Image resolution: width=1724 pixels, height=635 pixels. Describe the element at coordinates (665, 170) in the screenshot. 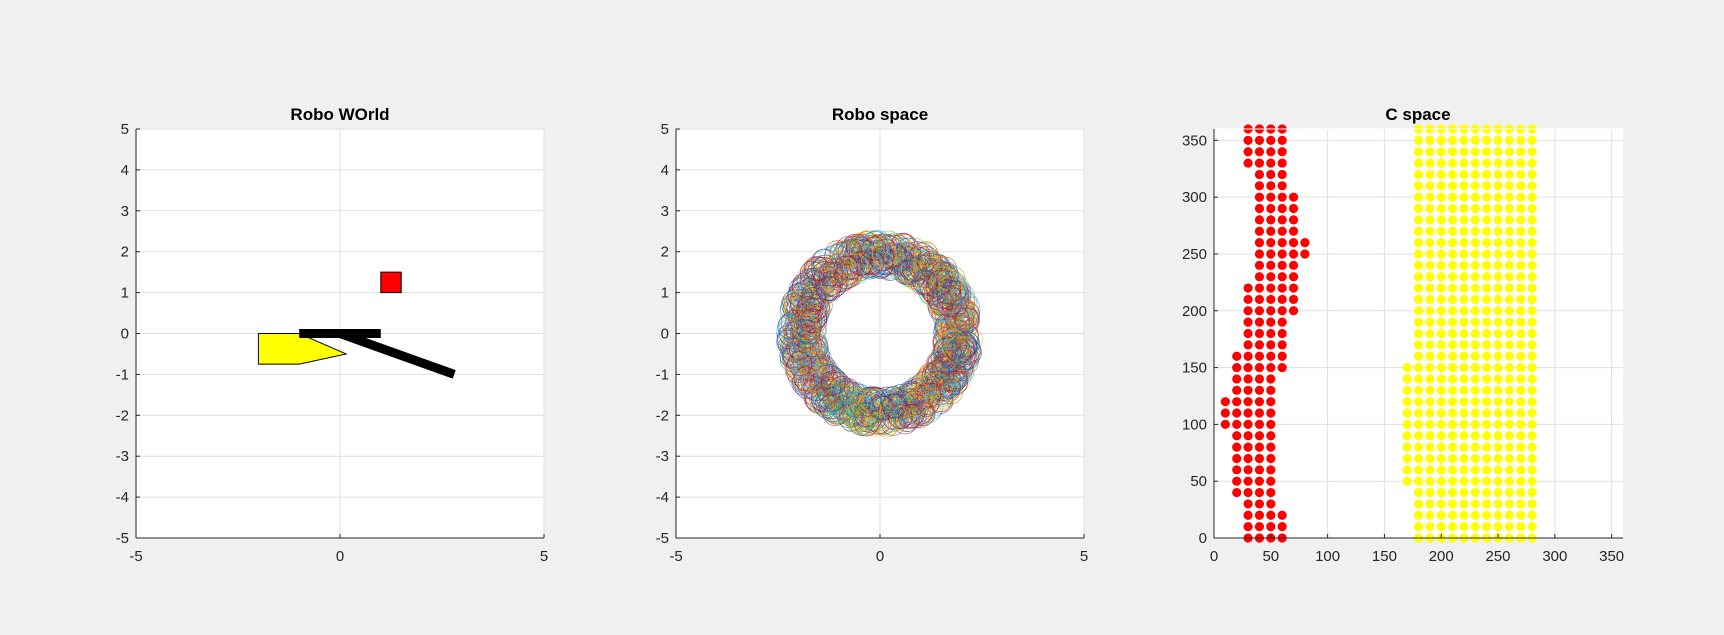

I see `robo-space-y-tick-label: 4` at that location.